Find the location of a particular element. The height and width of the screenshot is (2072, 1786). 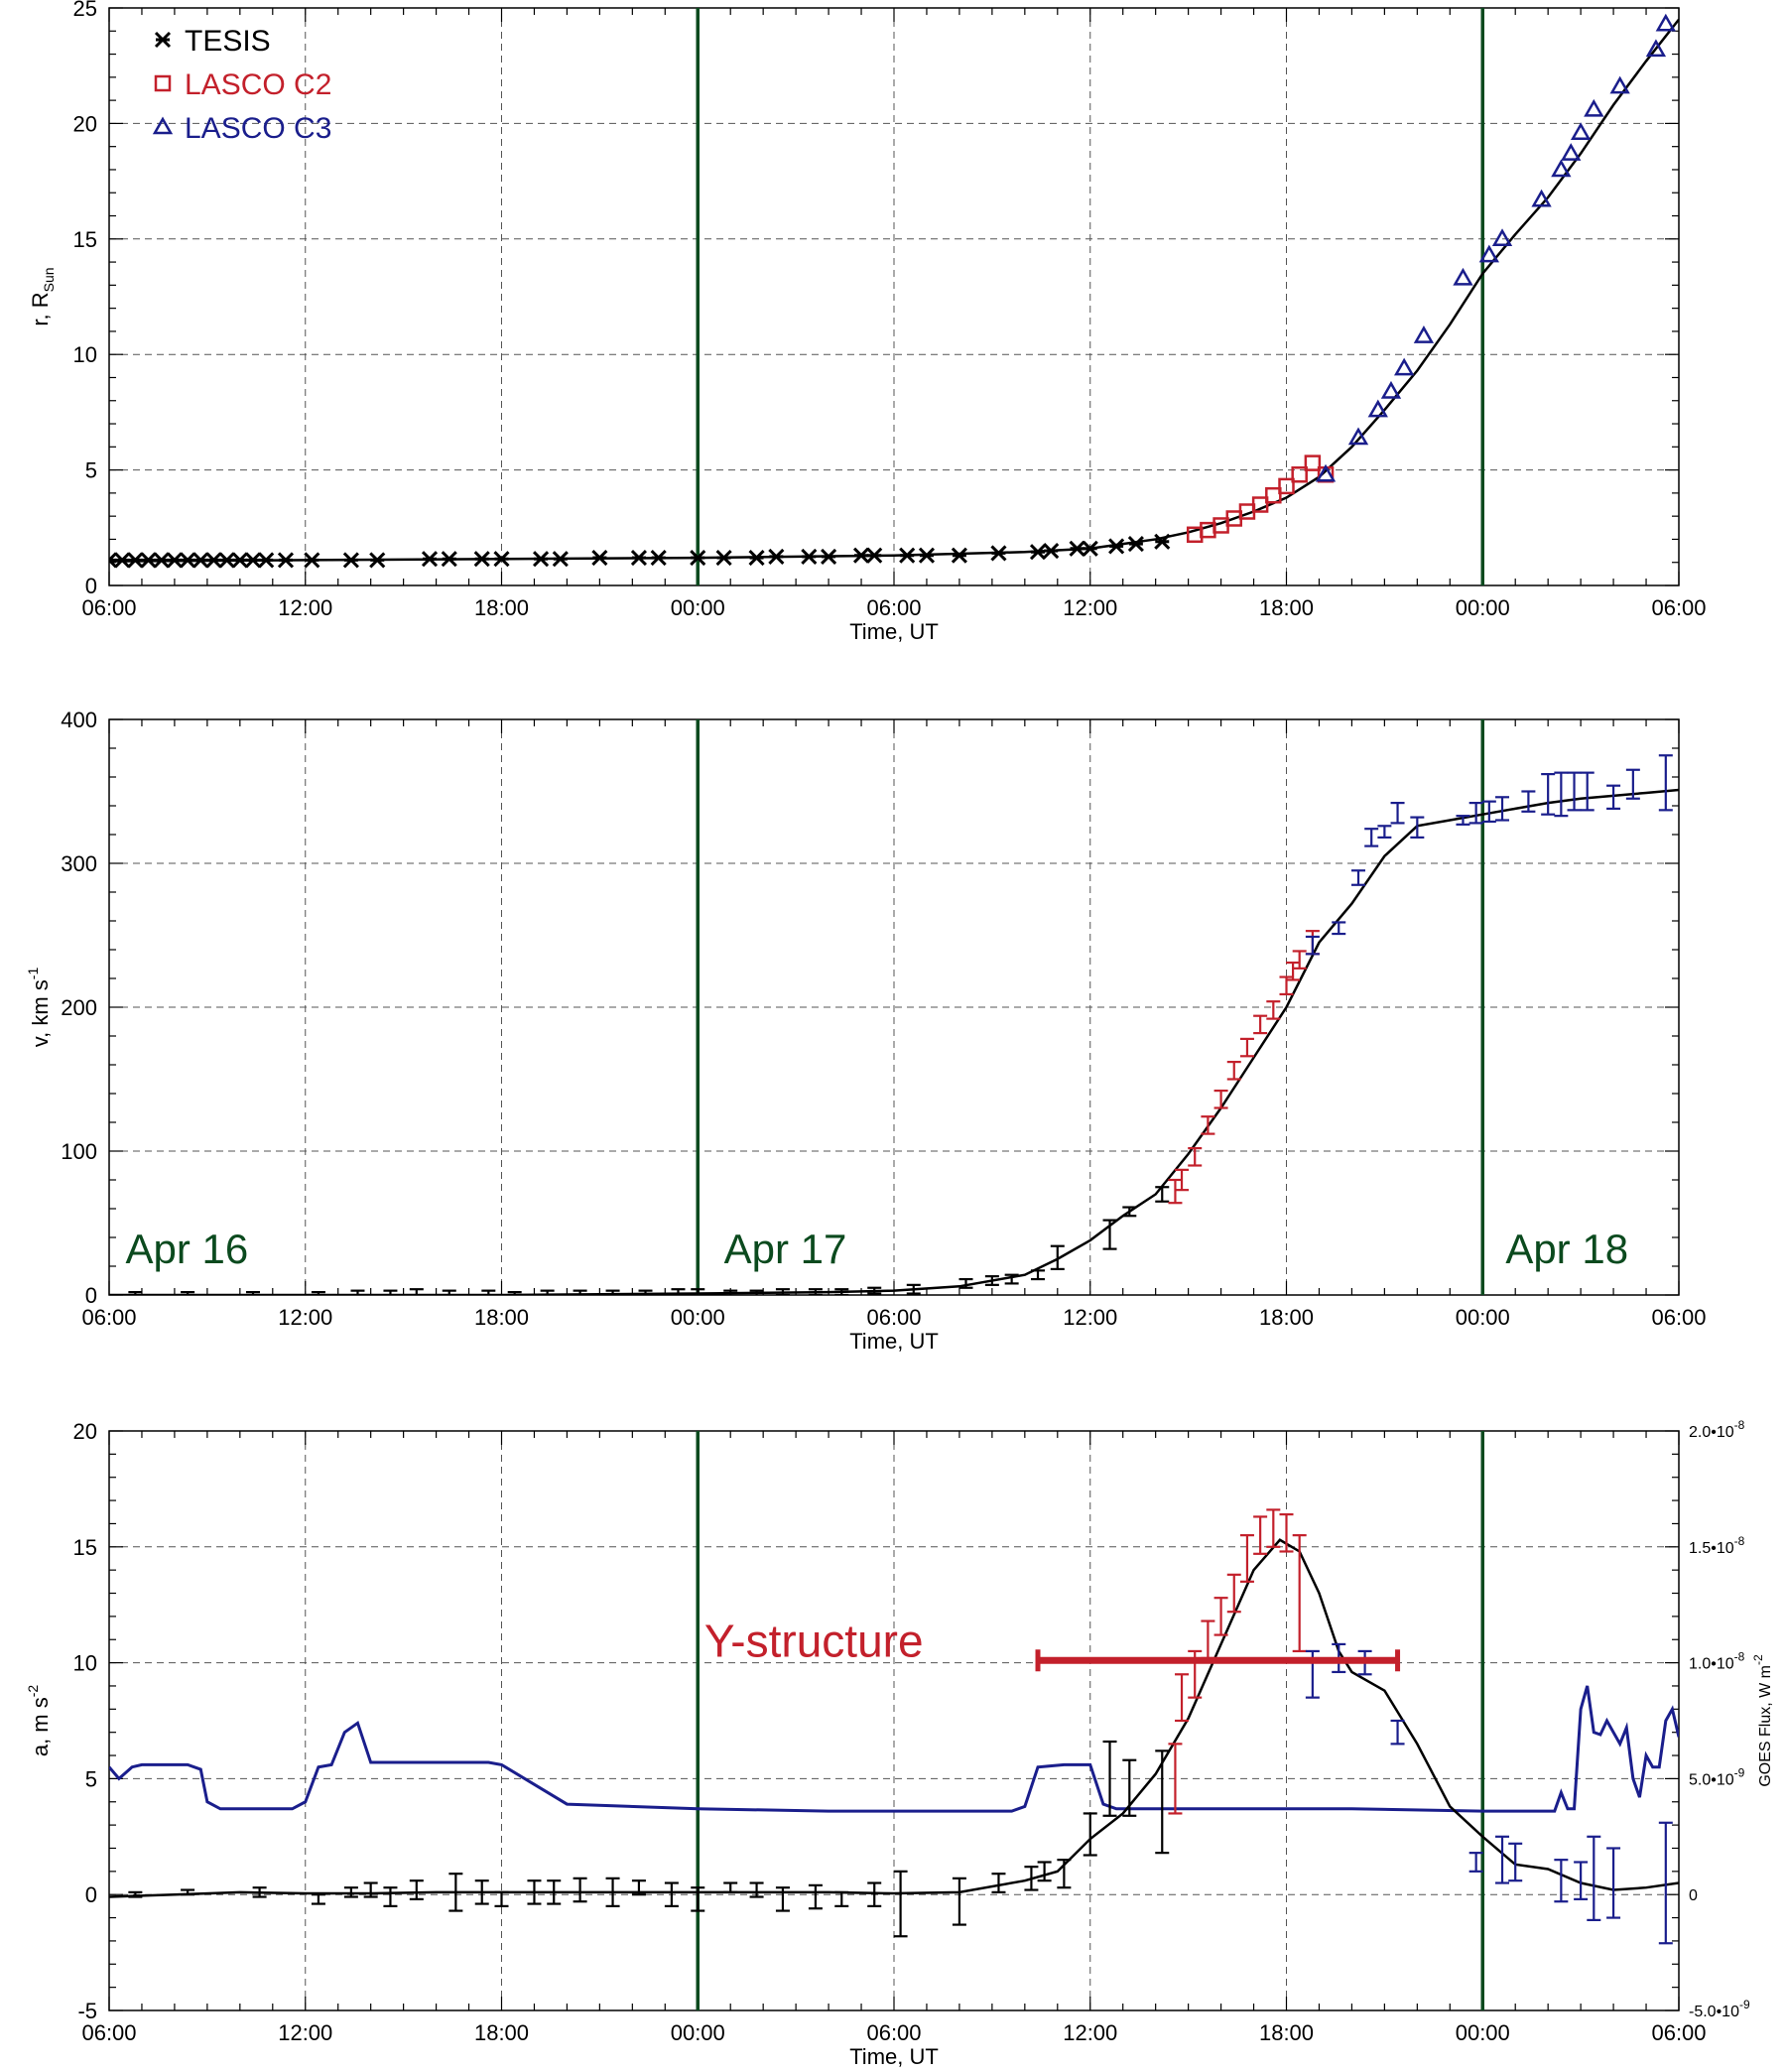

y-tick-label: 10 is located at coordinates (85, 1663).